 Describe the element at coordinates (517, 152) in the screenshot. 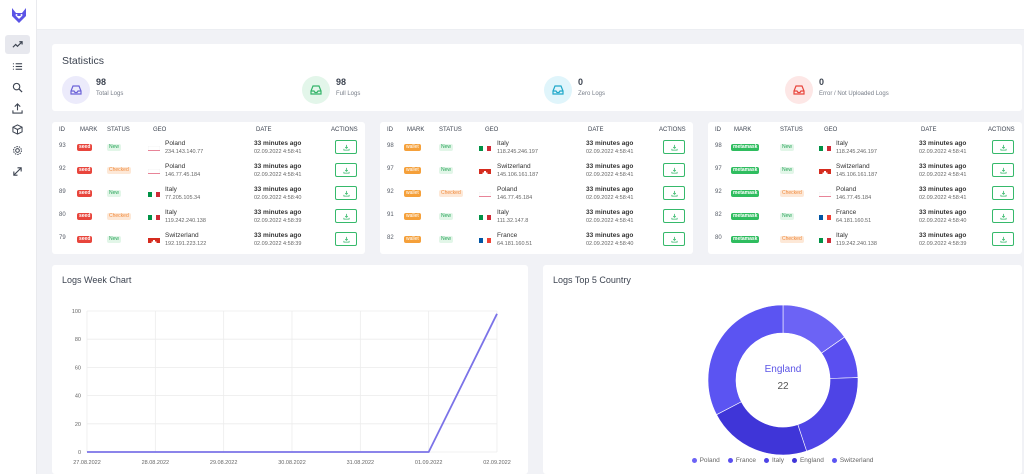

I see `geo-ip: 118.245.246.197` at that location.